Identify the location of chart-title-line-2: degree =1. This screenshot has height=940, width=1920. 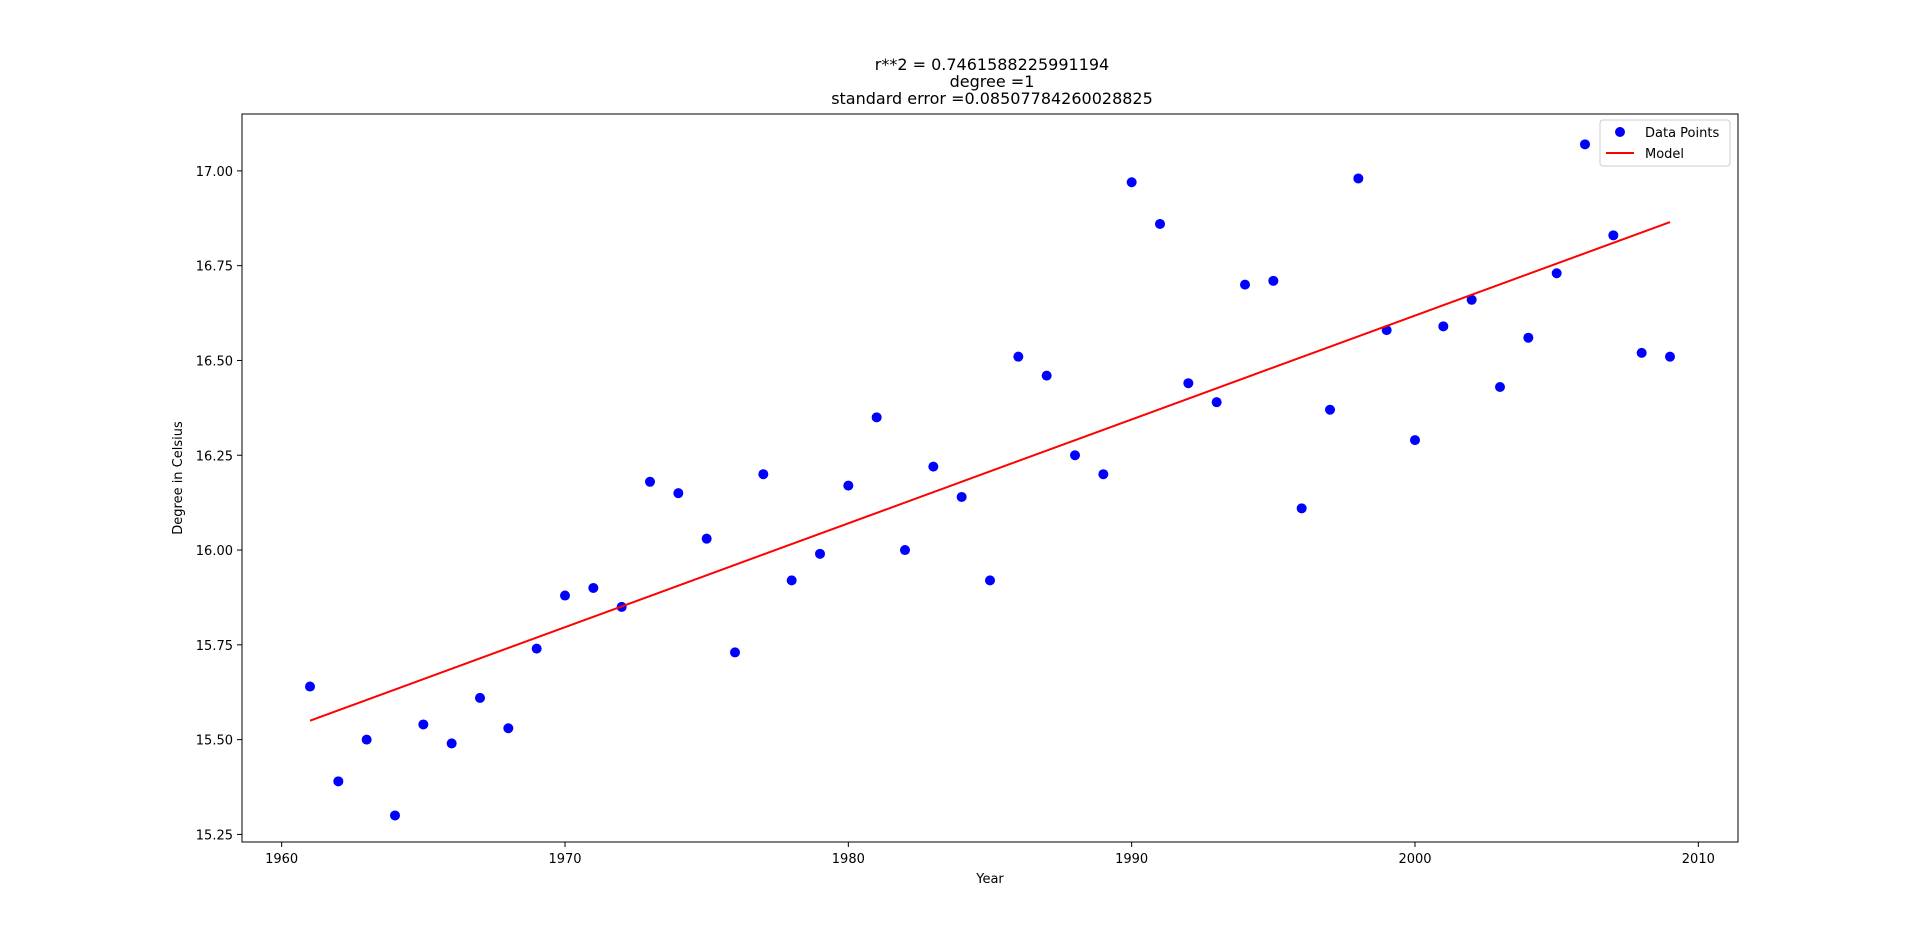
(992, 81).